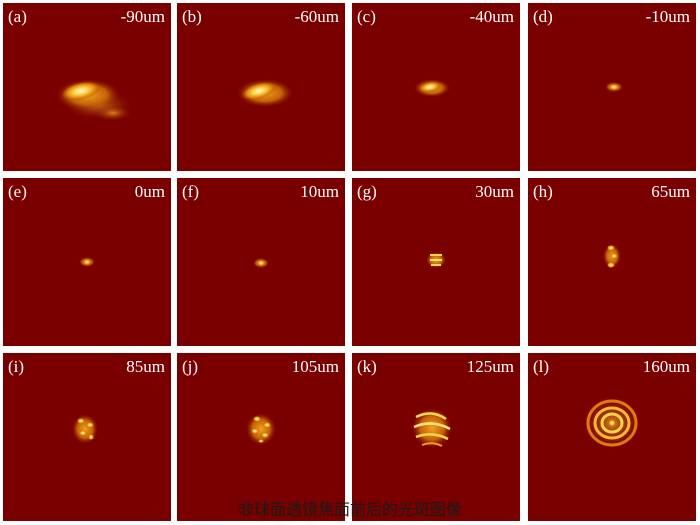  I want to click on panel-label: (g), so click(367, 191).